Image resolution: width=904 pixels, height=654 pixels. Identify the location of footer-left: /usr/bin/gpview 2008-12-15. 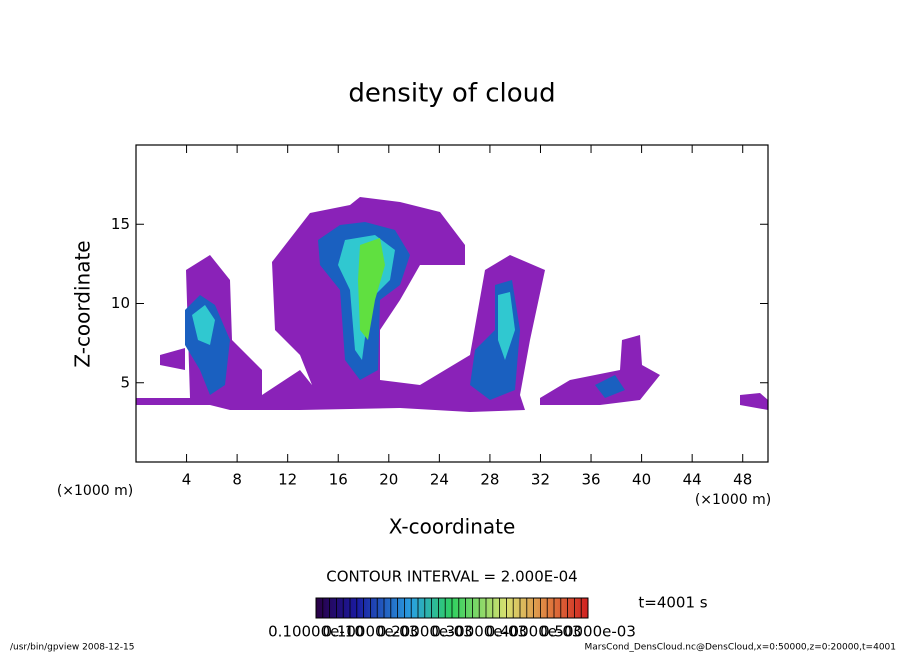
(72, 648).